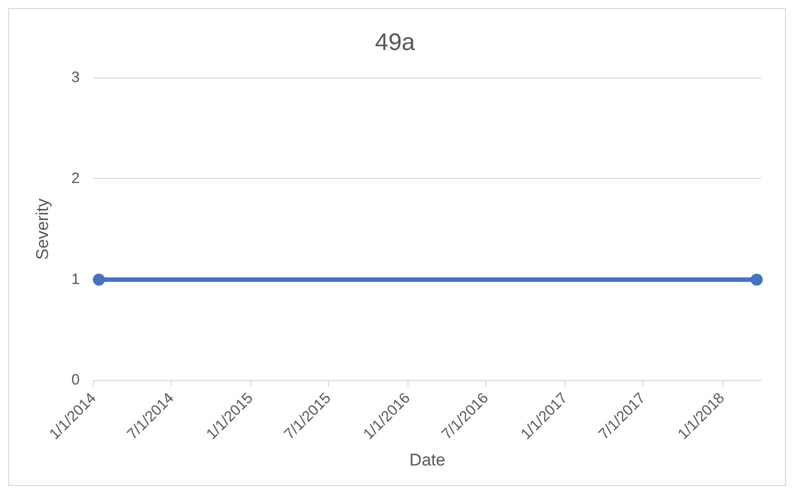 The height and width of the screenshot is (494, 794). I want to click on y-tick-label: 3, so click(75, 77).